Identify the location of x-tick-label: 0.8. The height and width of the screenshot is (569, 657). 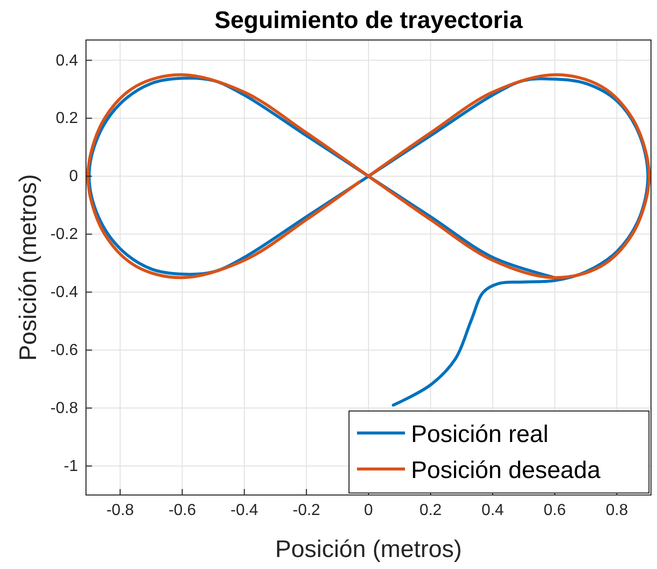
(617, 510).